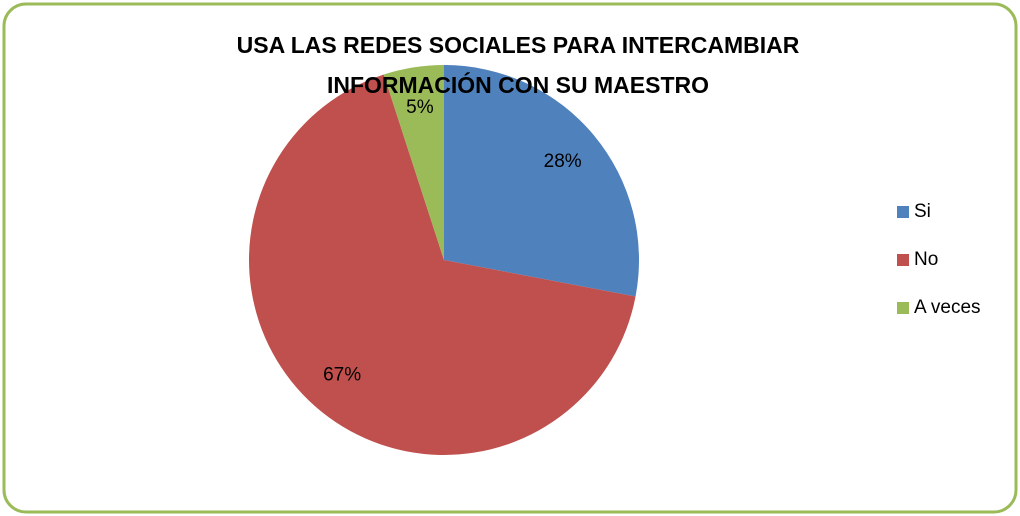 The height and width of the screenshot is (516, 1020). Describe the element at coordinates (342, 375) in the screenshot. I see `data-label: 67%` at that location.